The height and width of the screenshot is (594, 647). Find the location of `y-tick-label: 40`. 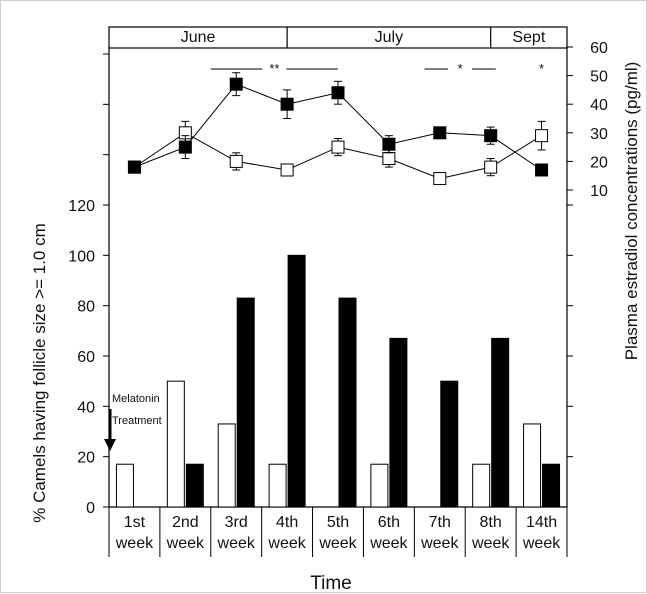

y-tick-label: 40 is located at coordinates (86, 407).